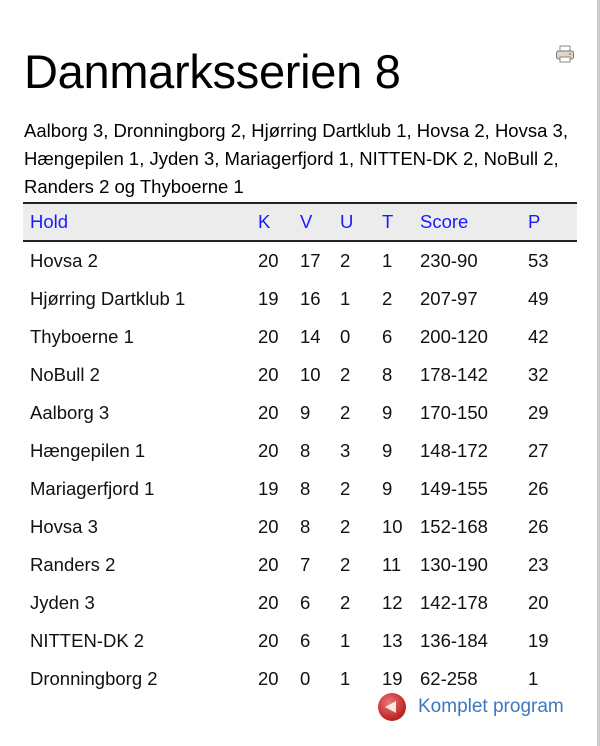 This screenshot has width=600, height=746. What do you see at coordinates (347, 221) in the screenshot?
I see `column-header-u: U` at bounding box center [347, 221].